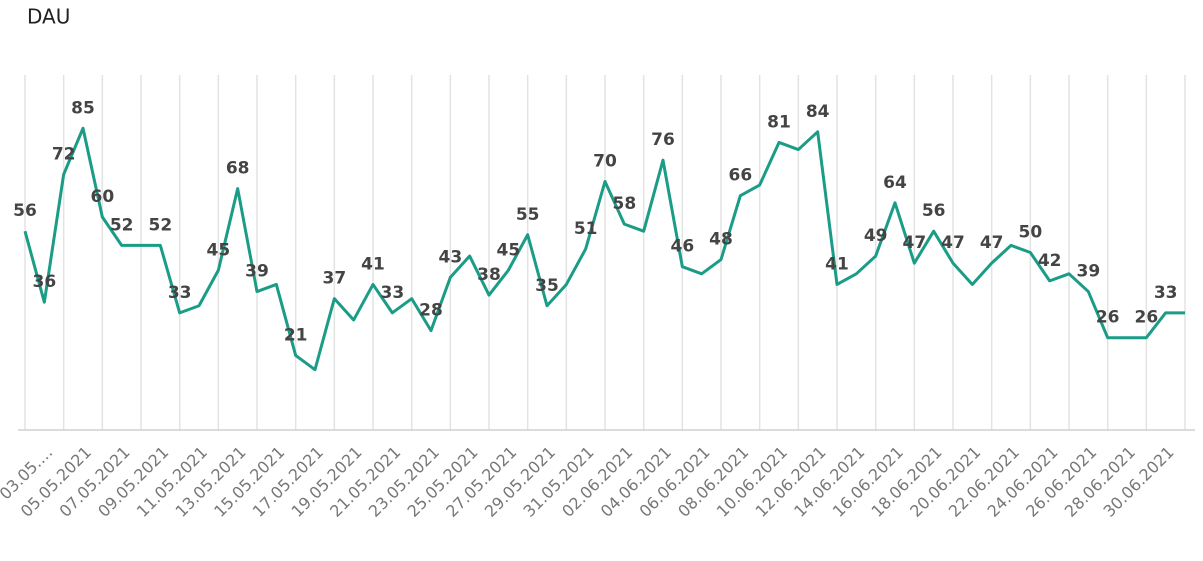 Image resolution: width=1203 pixels, height=561 pixels. What do you see at coordinates (624, 204) in the screenshot?
I see `data-label: 58` at bounding box center [624, 204].